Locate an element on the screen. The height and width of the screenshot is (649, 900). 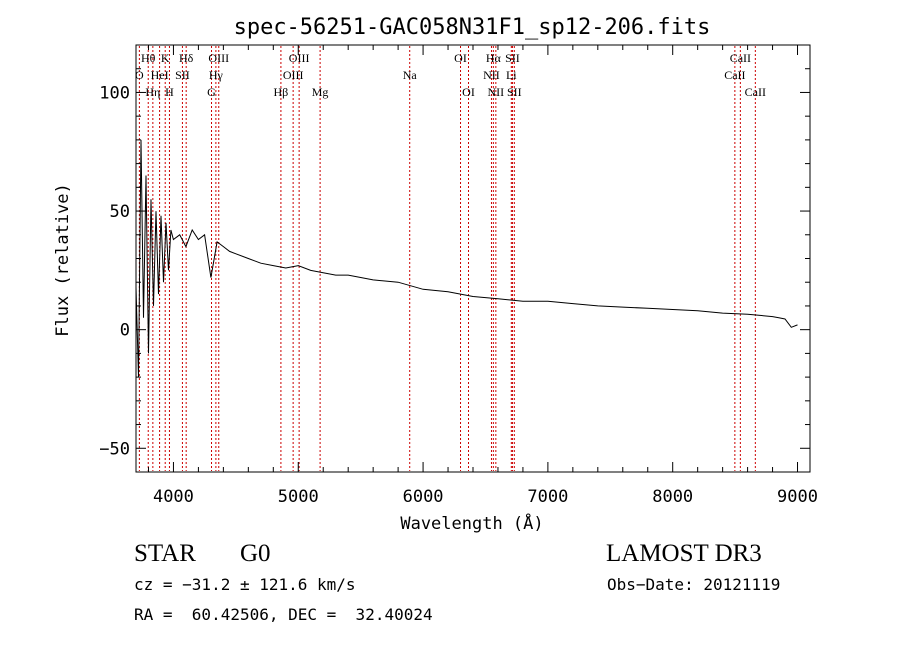
line-marker-label: Hθ is located at coordinates (148, 58).